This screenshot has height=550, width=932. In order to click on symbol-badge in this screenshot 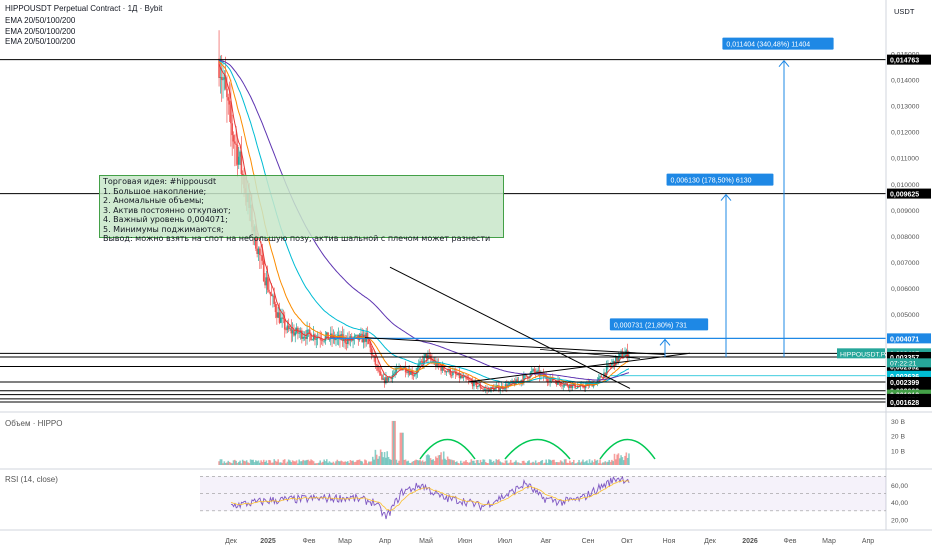, I will do `click(861, 353)`.